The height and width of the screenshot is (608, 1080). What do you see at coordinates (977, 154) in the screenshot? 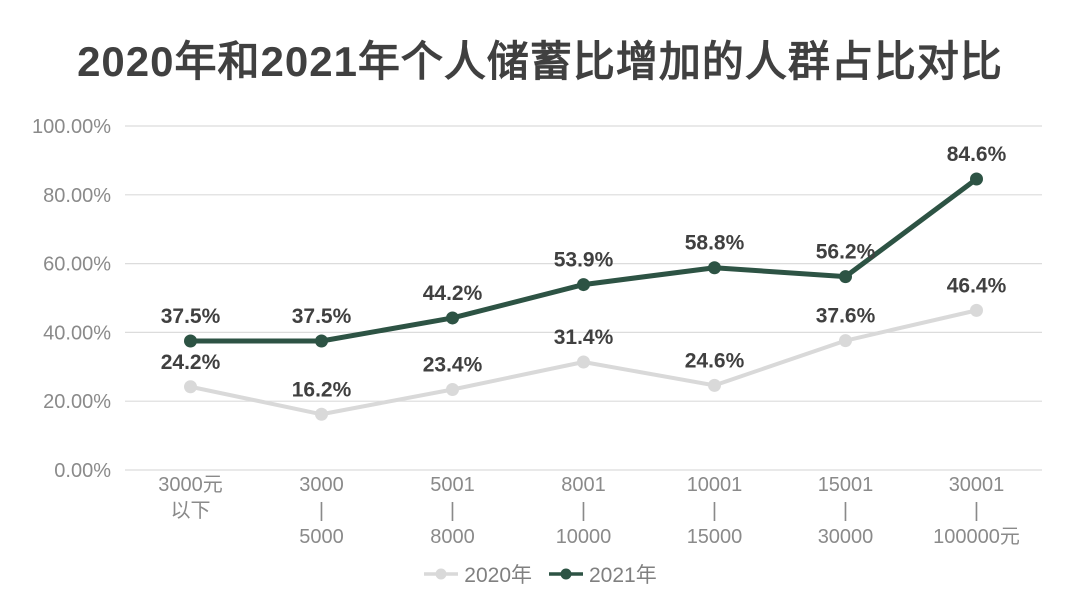
I see `value-label-2021年: 84.6%` at bounding box center [977, 154].